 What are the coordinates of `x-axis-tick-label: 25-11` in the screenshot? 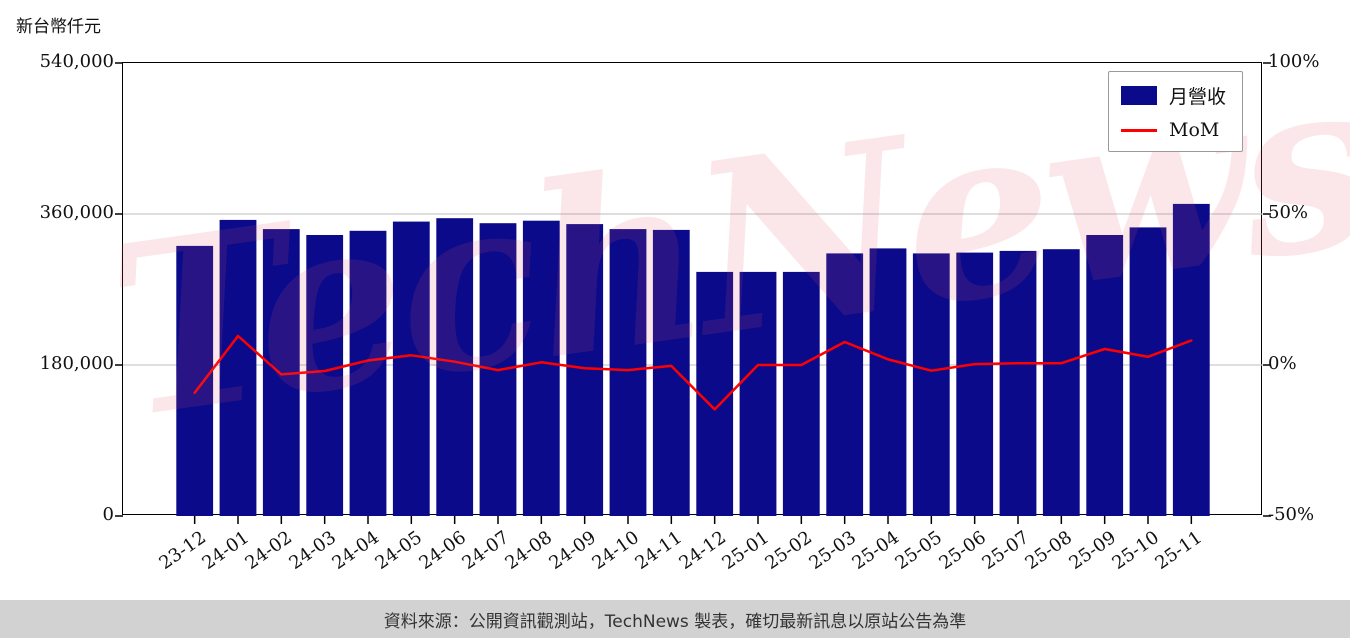 It's located at (1179, 550).